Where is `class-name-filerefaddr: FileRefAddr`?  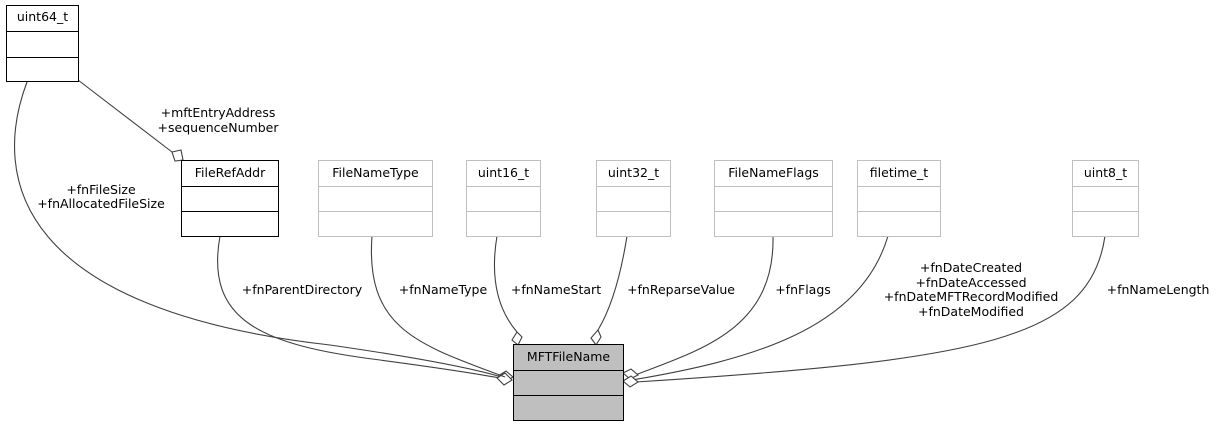 class-name-filerefaddr: FileRefAddr is located at coordinates (230, 172).